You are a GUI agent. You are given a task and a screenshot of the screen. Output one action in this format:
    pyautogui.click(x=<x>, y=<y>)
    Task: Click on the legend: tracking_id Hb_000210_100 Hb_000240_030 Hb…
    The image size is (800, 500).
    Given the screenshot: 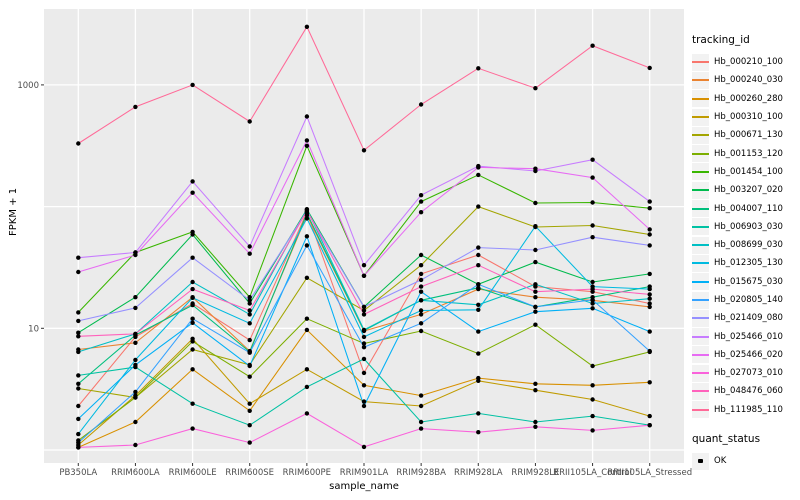 What is the action you would take?
    pyautogui.click(x=745, y=252)
    